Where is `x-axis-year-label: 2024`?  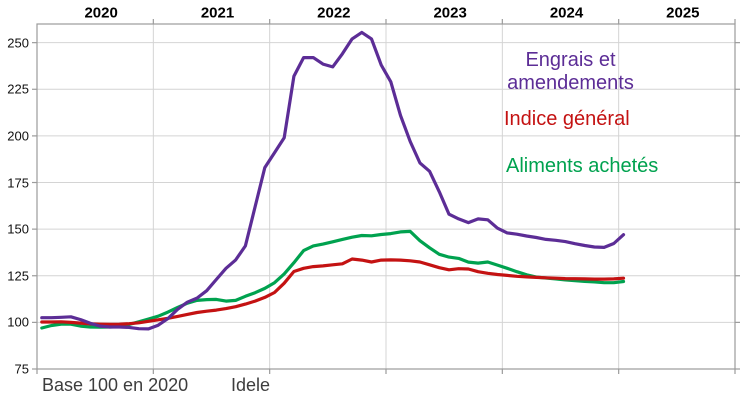 x-axis-year-label: 2024 is located at coordinates (566, 13).